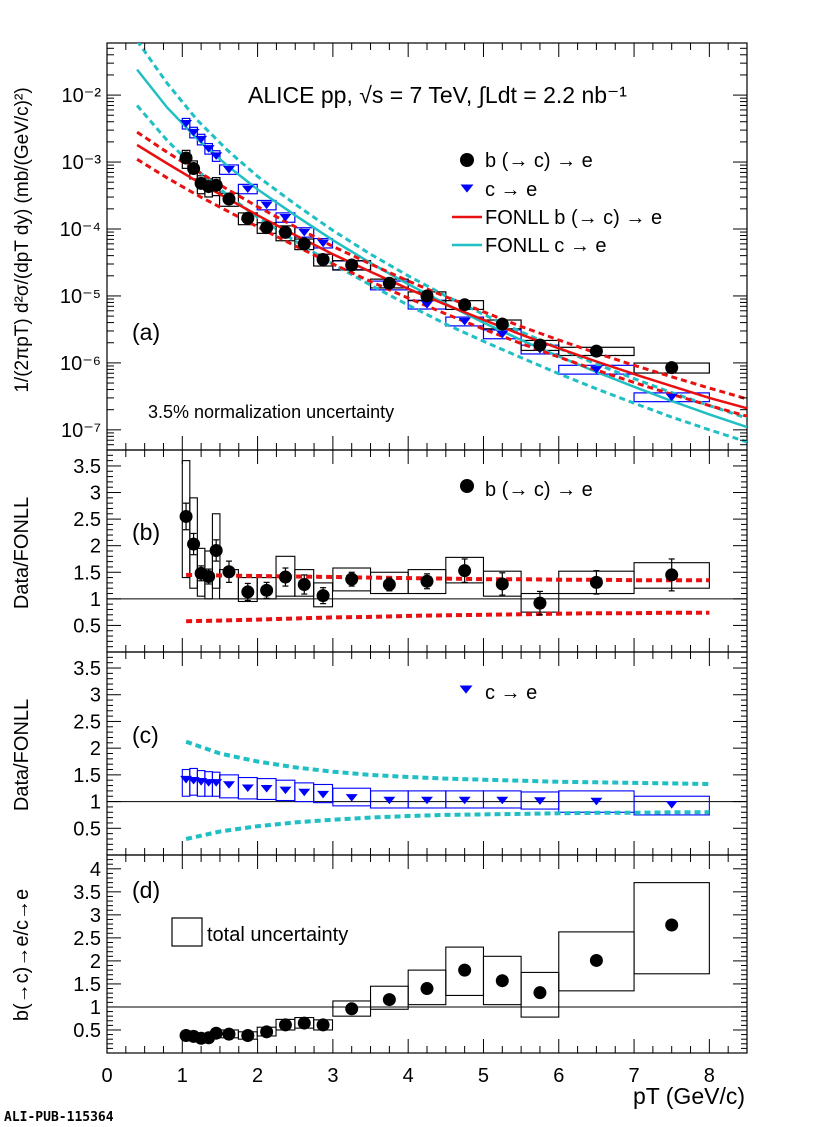 The image size is (830, 1127). What do you see at coordinates (87, 573) in the screenshot?
I see `ytick-label: 1.5` at bounding box center [87, 573].